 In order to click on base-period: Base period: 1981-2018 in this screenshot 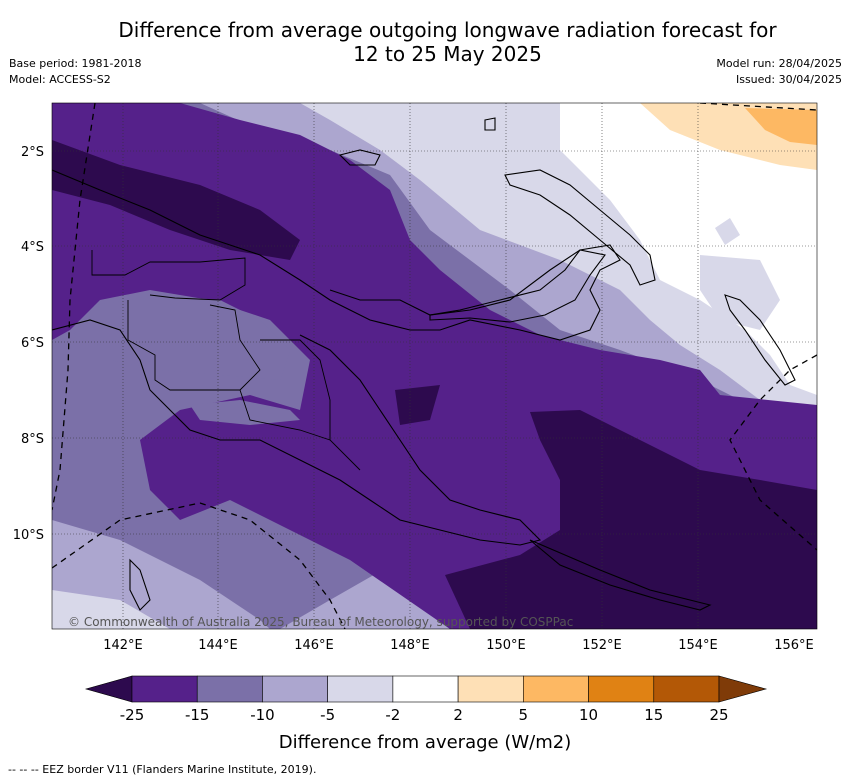, I will do `click(75, 63)`.